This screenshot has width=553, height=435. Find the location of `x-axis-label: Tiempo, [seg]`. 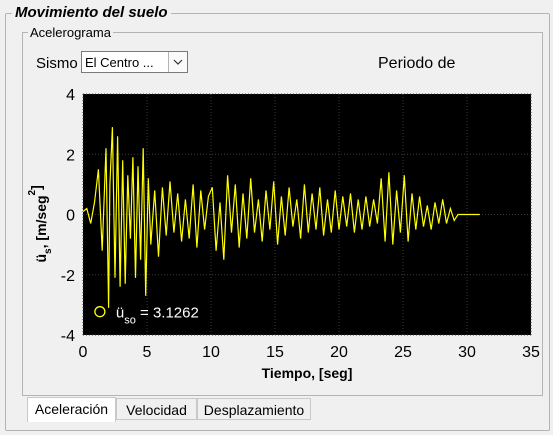

x-axis-label: Tiempo, [seg] is located at coordinates (307, 373).